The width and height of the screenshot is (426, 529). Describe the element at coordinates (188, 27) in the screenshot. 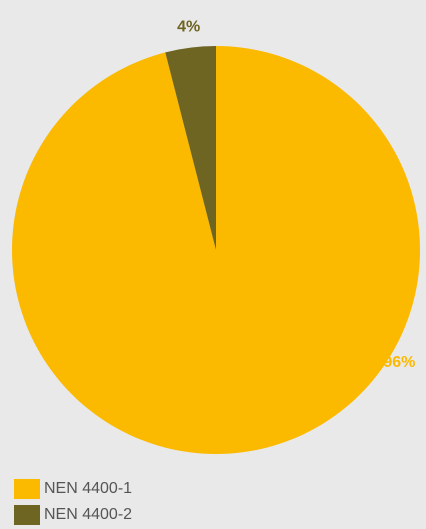

I see `data-label-nen-4400-2: 4%` at that location.